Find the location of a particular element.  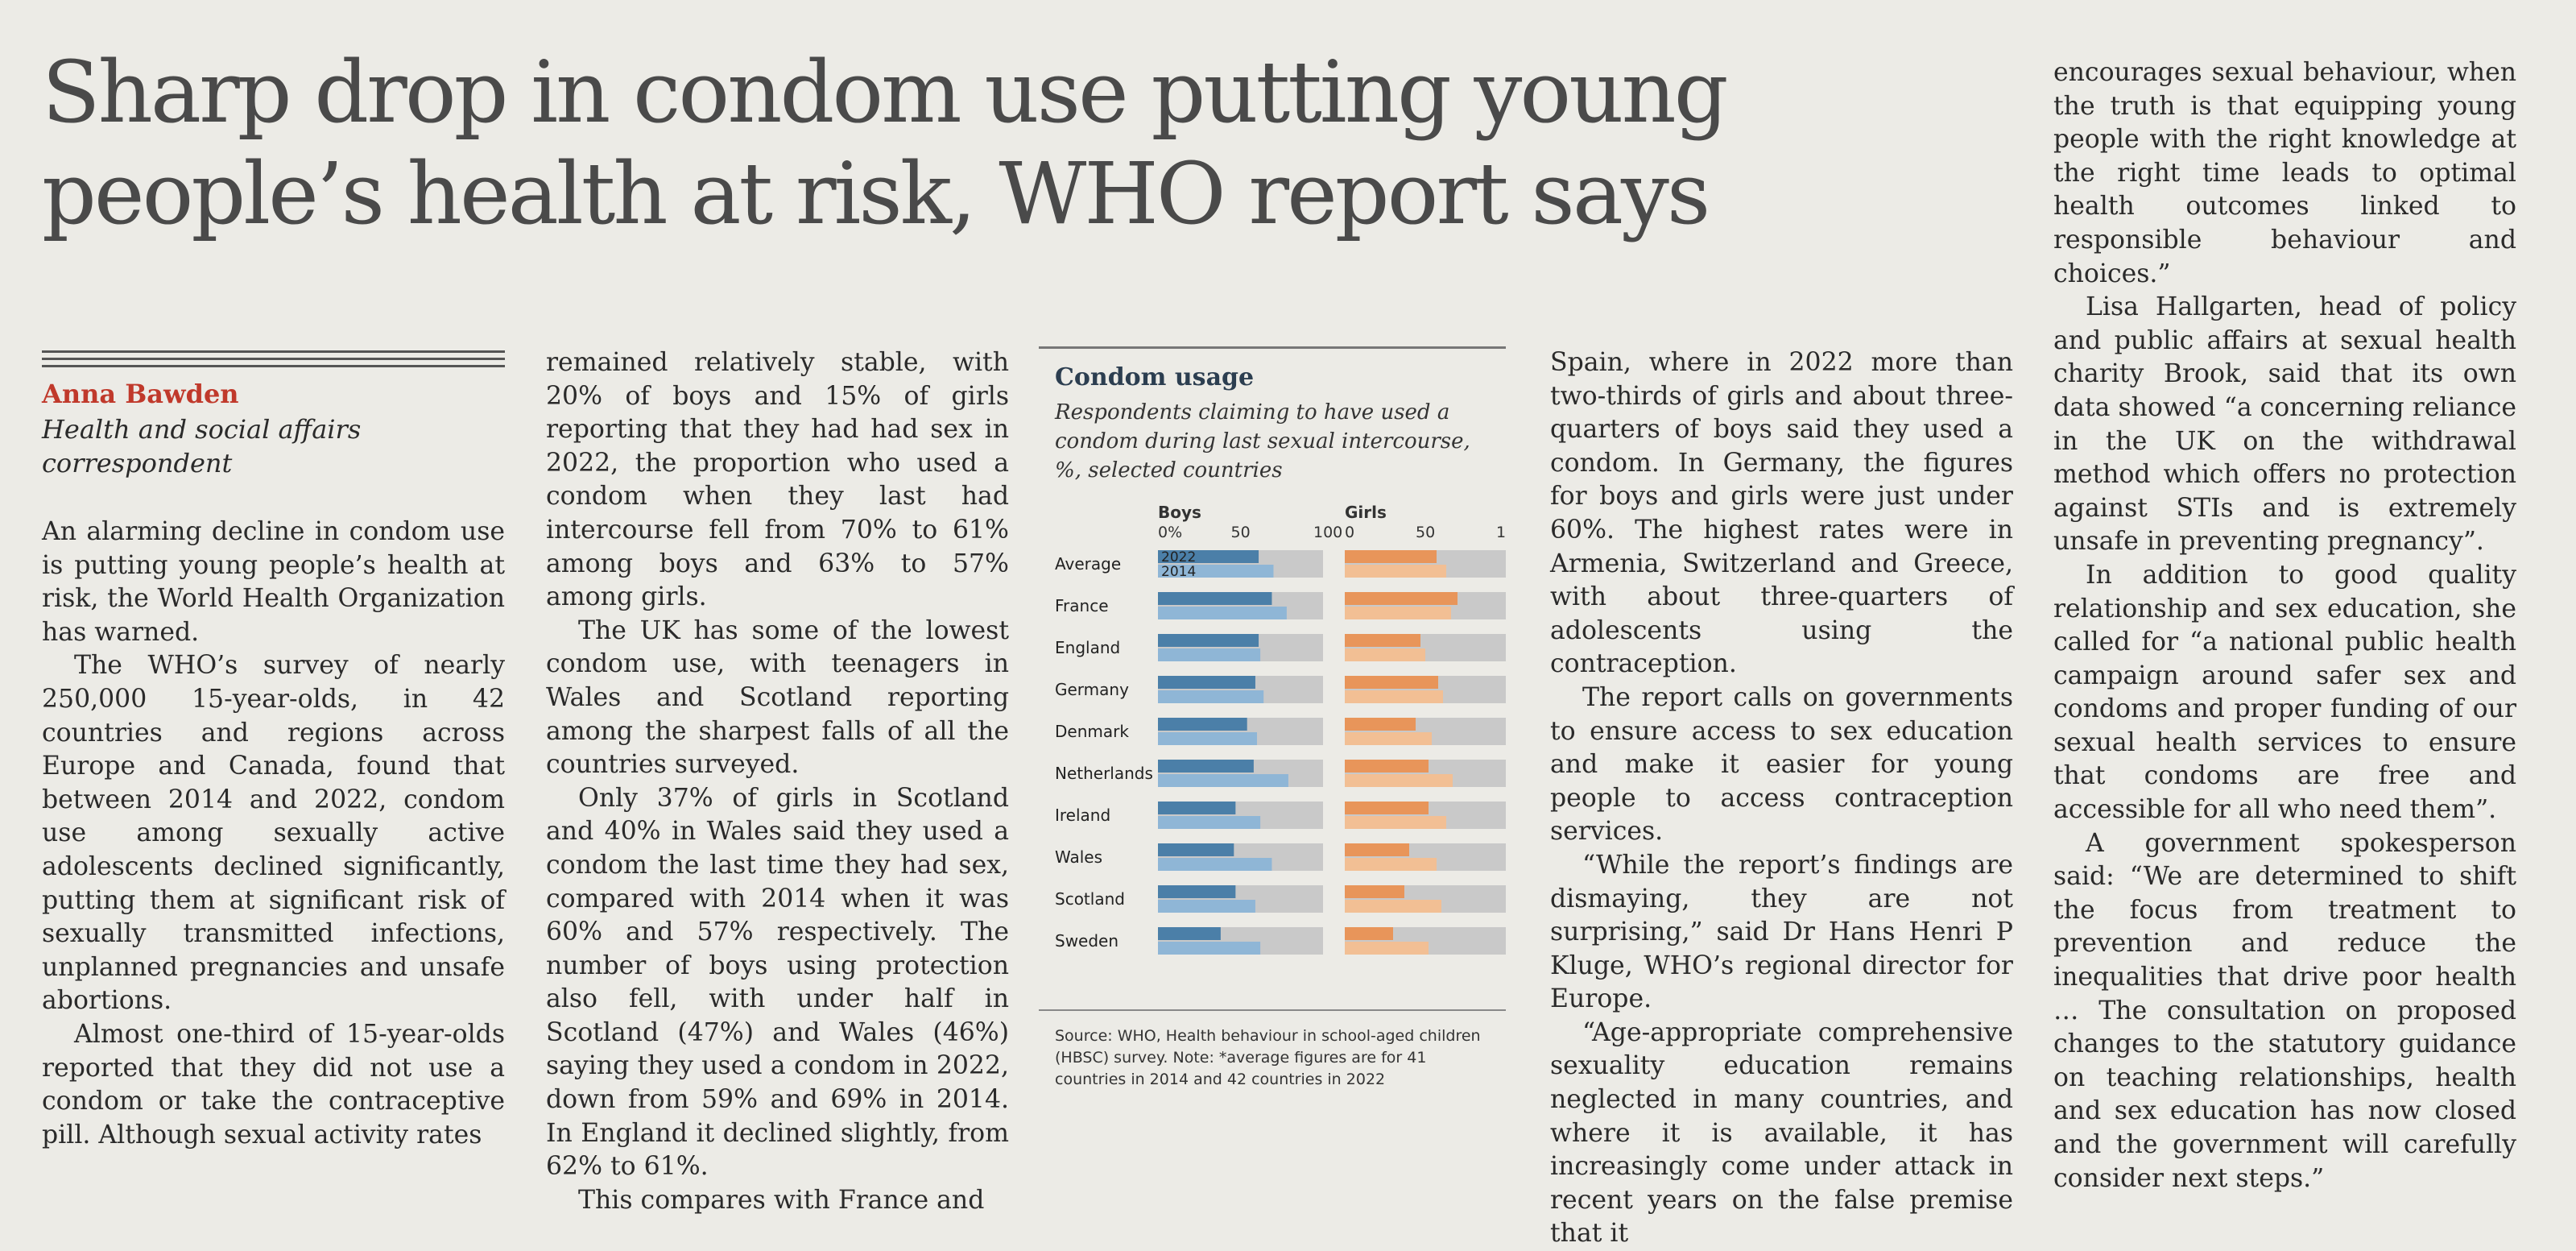

category-label: France is located at coordinates (1082, 605).